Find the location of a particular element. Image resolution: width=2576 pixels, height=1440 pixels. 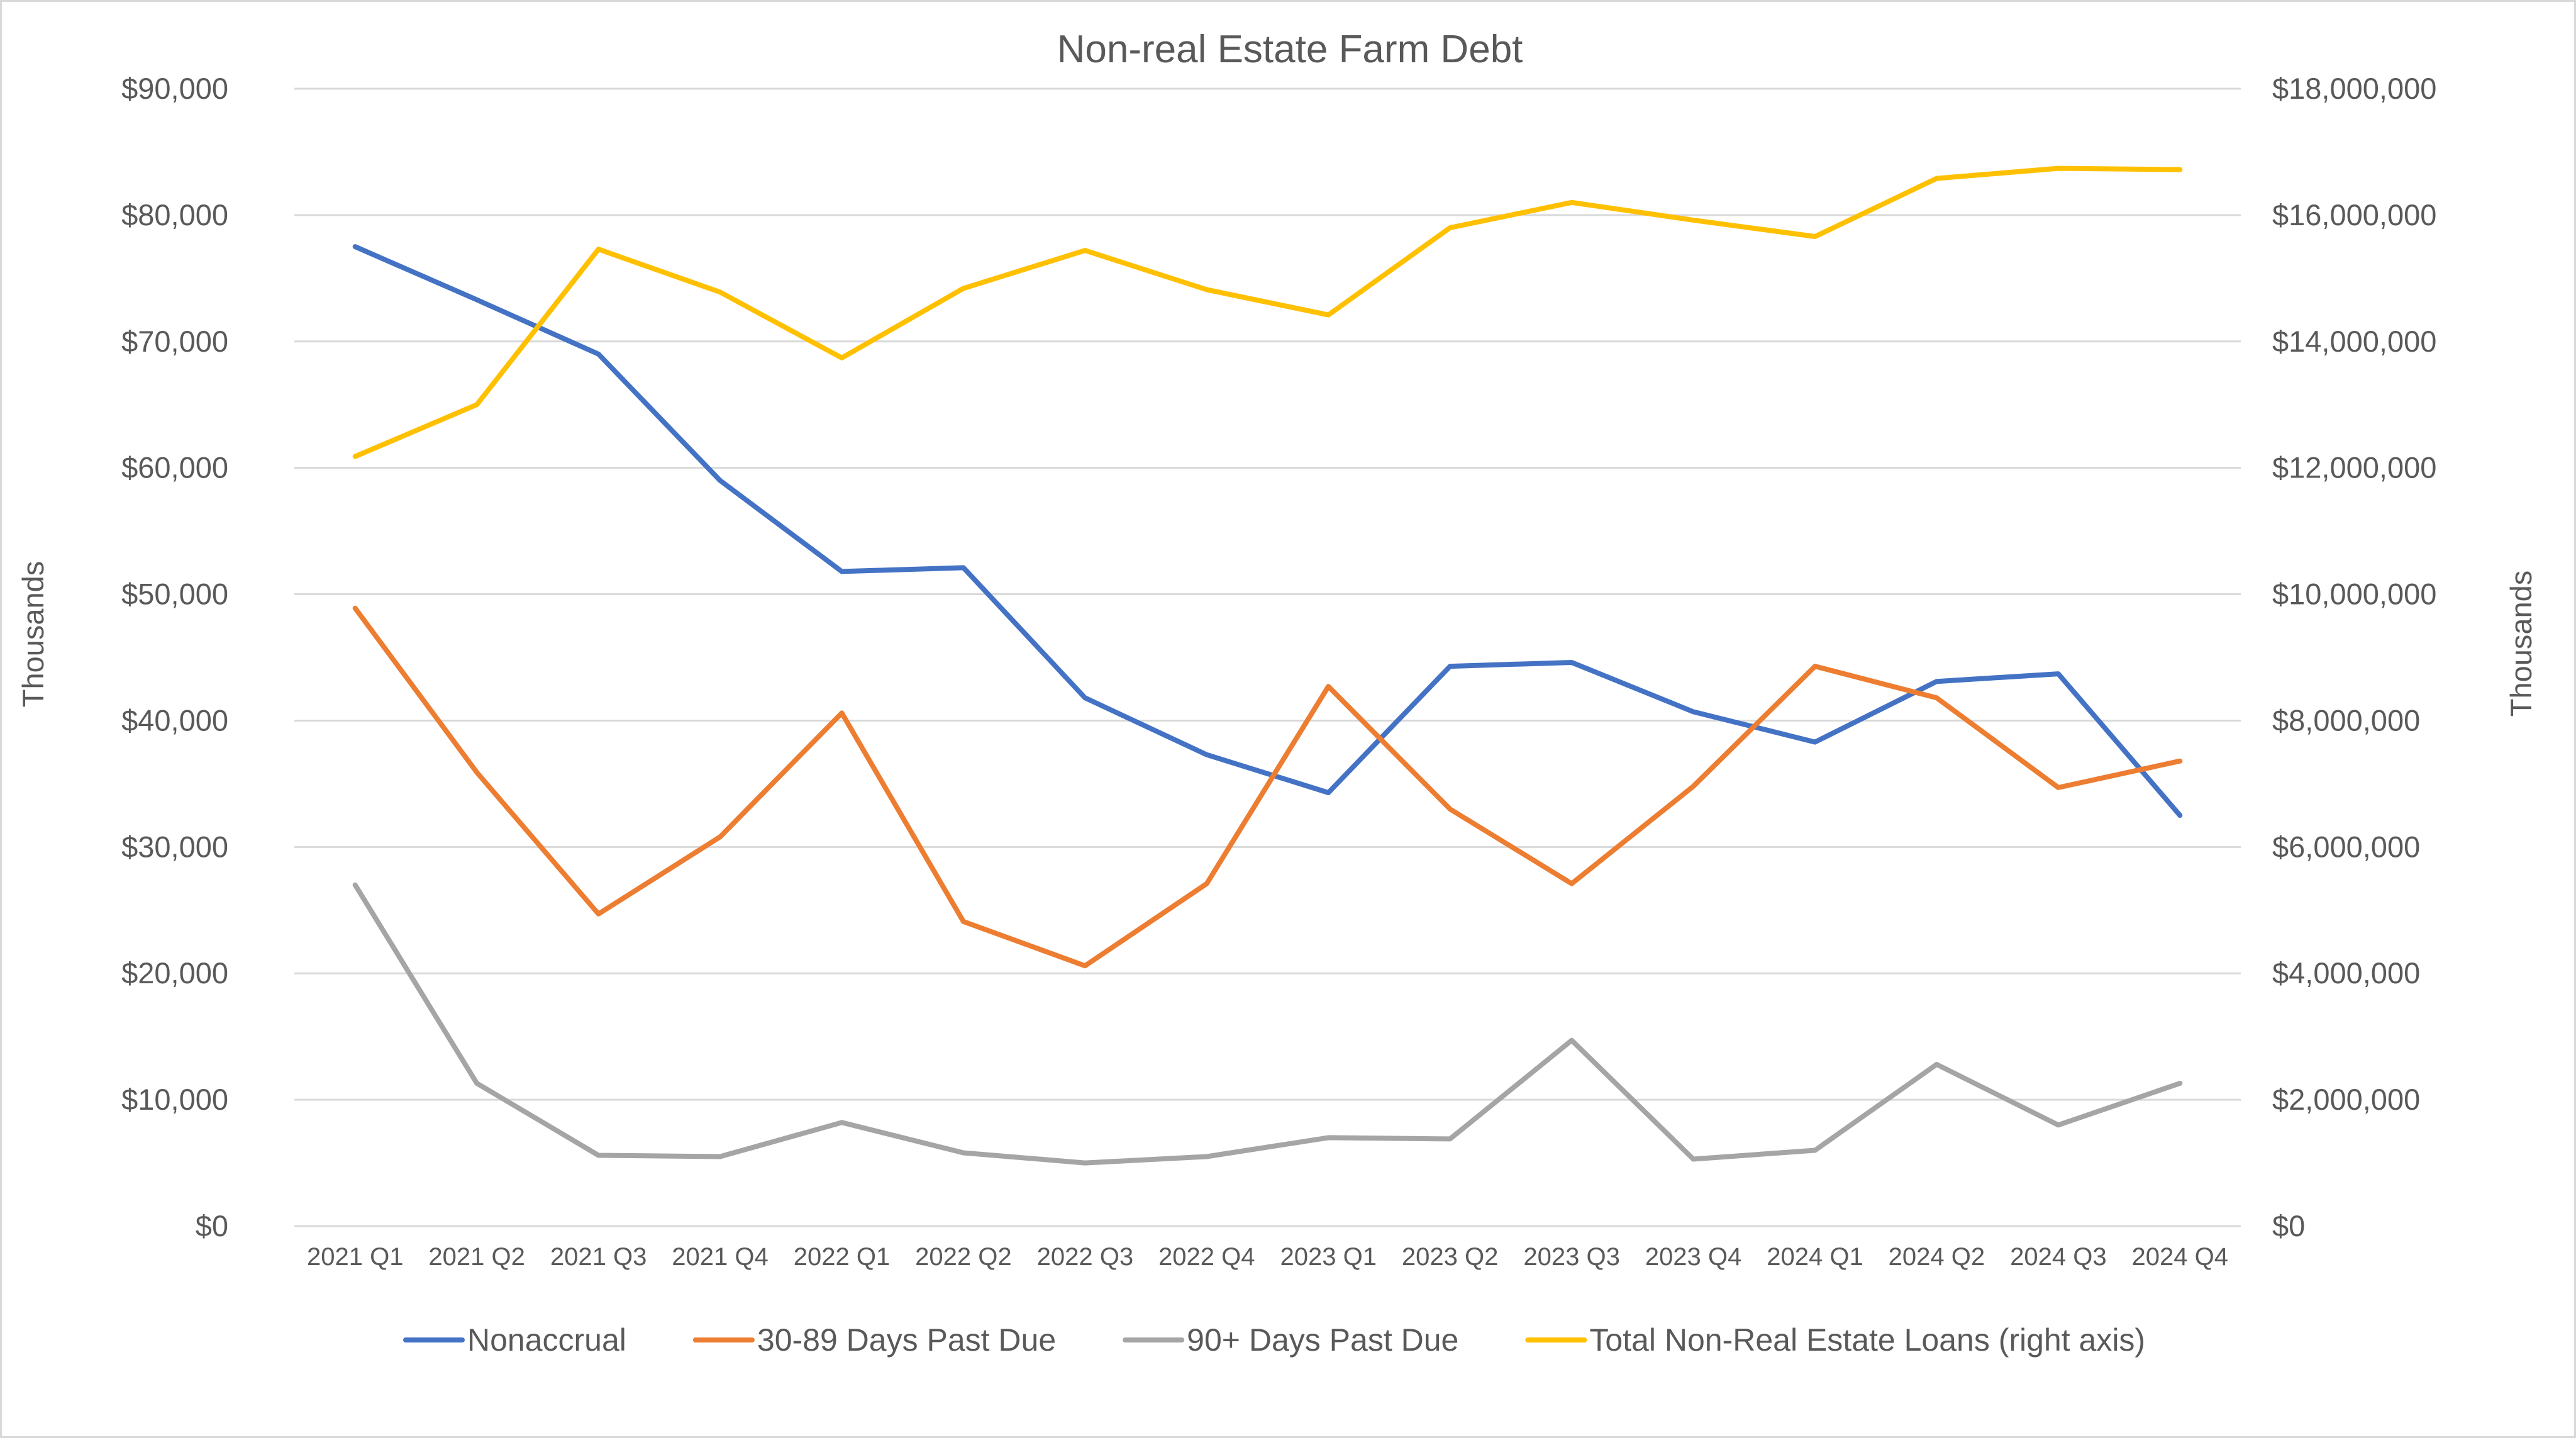

legend-label: 90+ Days Past Due is located at coordinates (1322, 1340).